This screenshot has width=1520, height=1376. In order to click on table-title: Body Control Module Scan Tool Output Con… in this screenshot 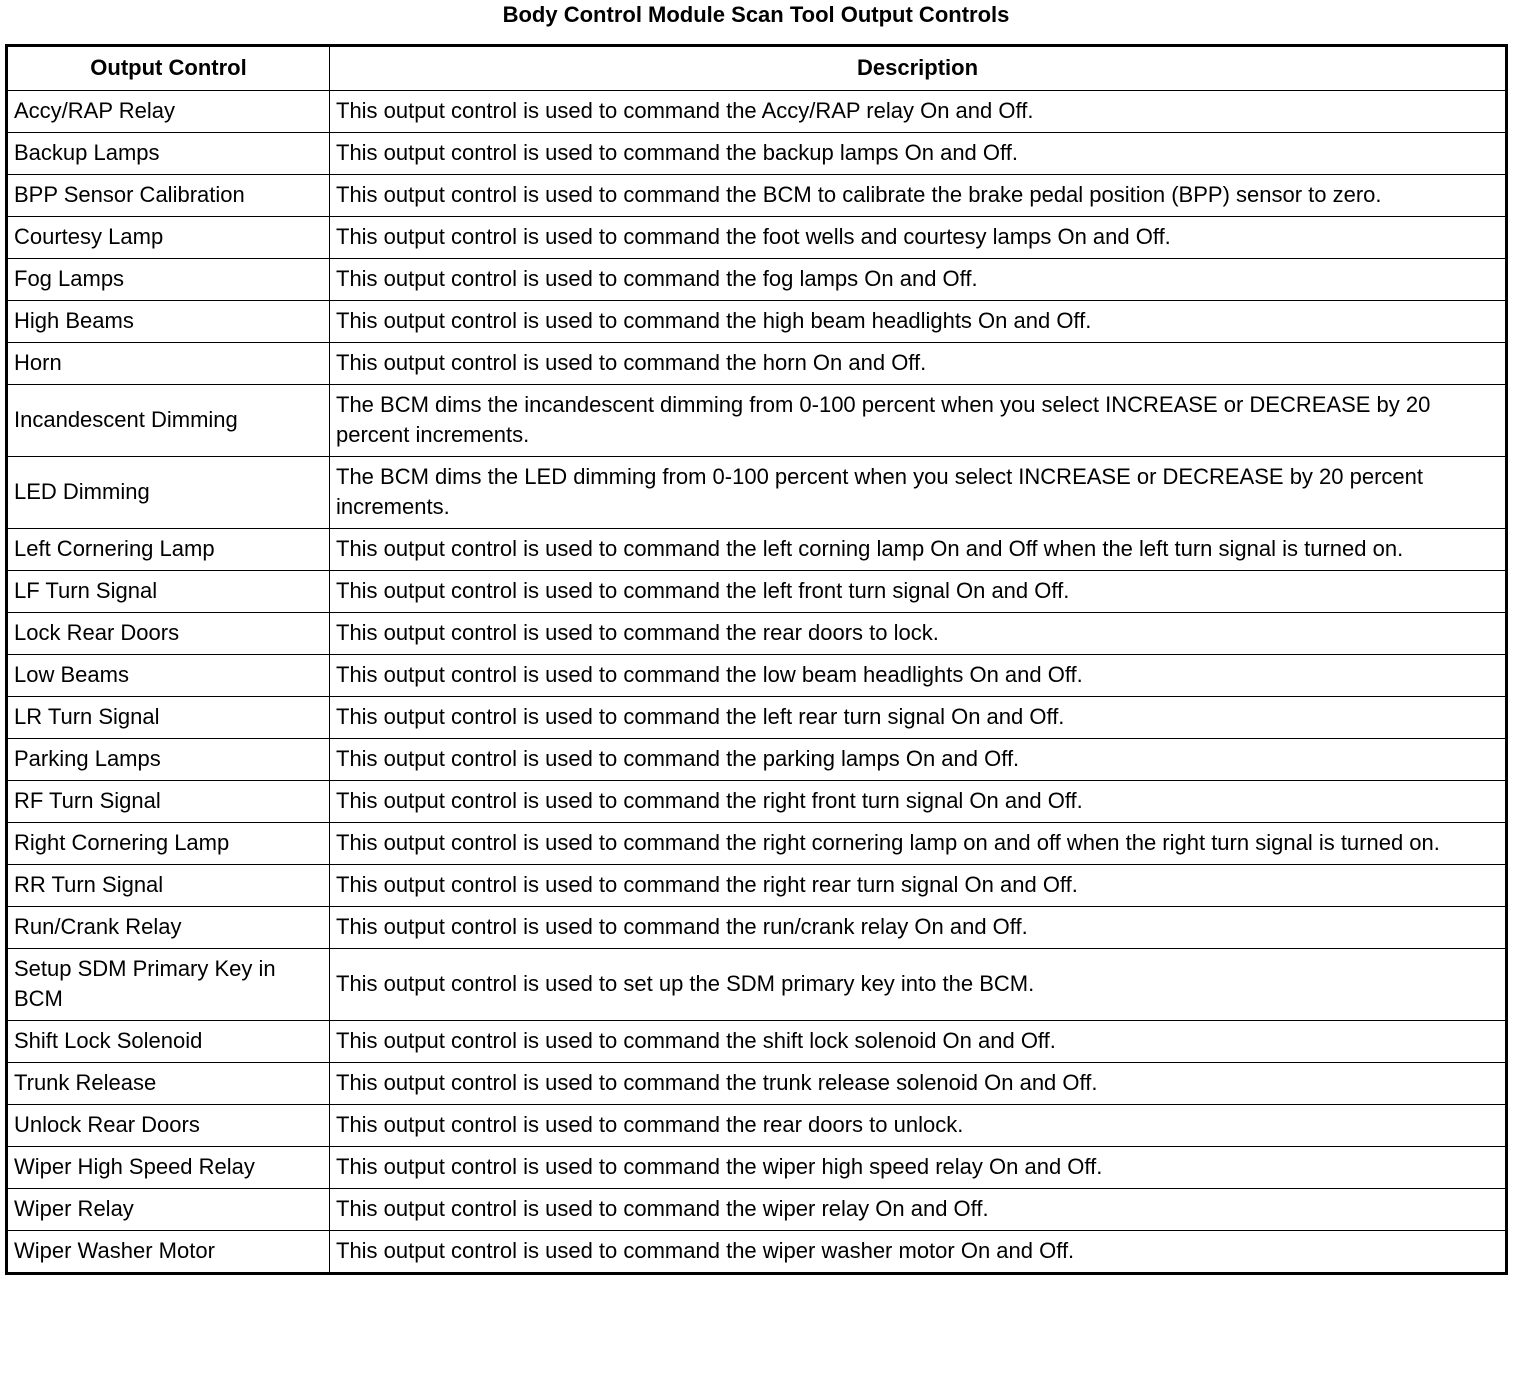, I will do `click(756, 14)`.